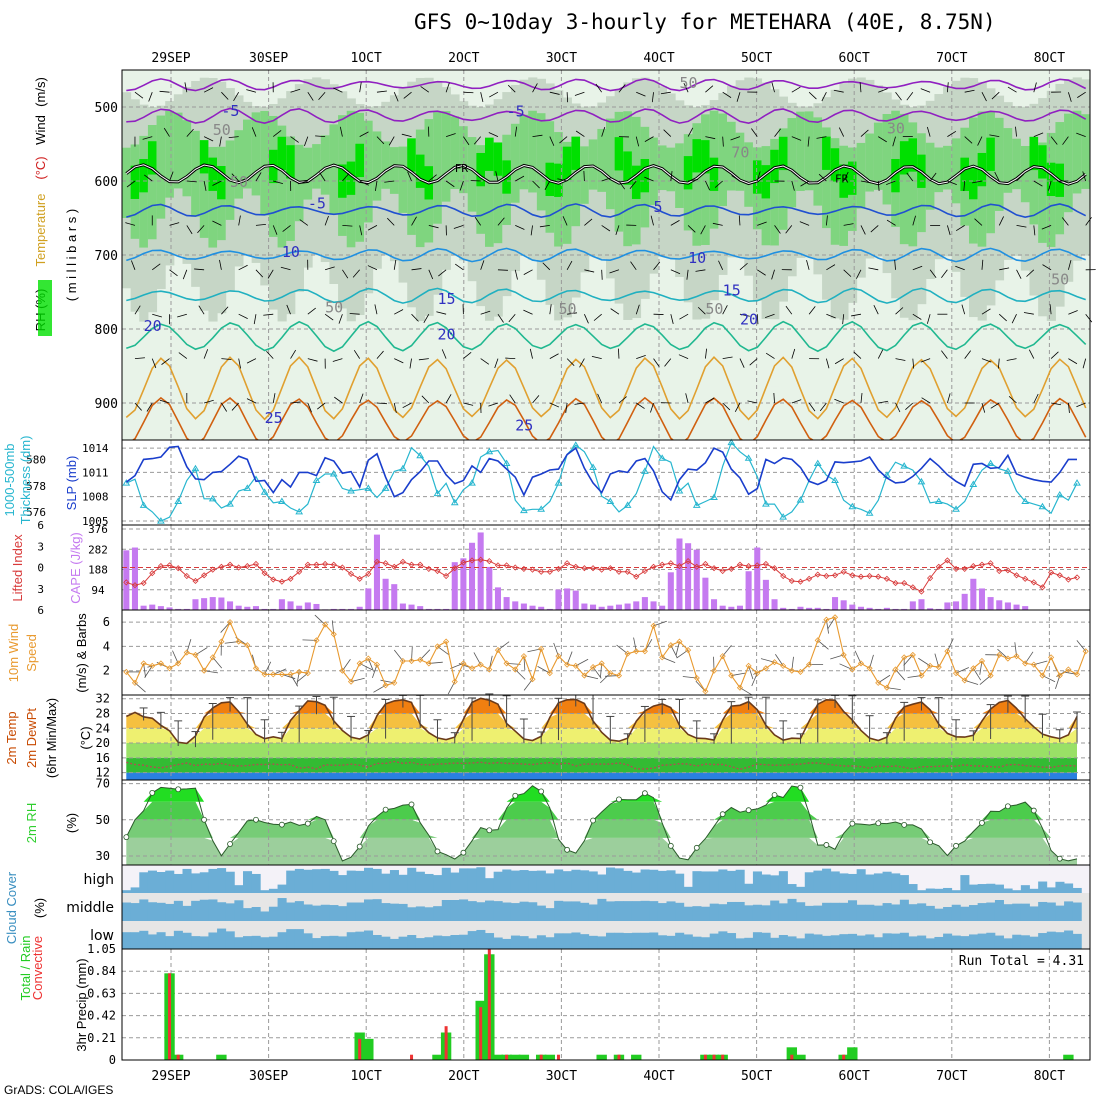 This screenshot has height=1100, width=1100. What do you see at coordinates (1049, 1076) in the screenshot?
I see `x-tick-label-bottom: 8OCT` at bounding box center [1049, 1076].